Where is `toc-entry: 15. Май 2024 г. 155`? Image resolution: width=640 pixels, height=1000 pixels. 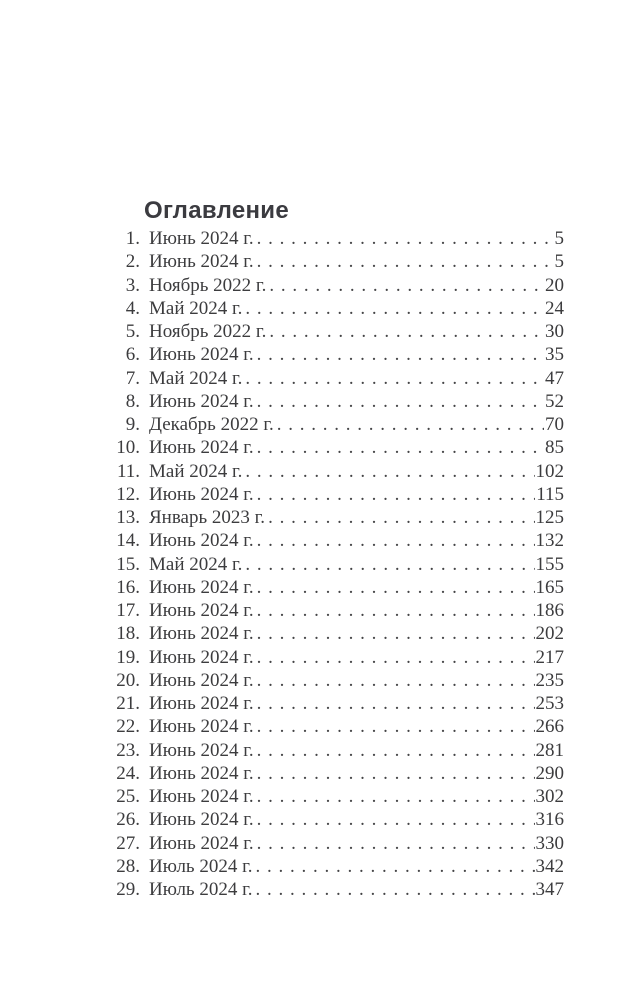 toc-entry: 15. Май 2024 г. 155 is located at coordinates (333, 565).